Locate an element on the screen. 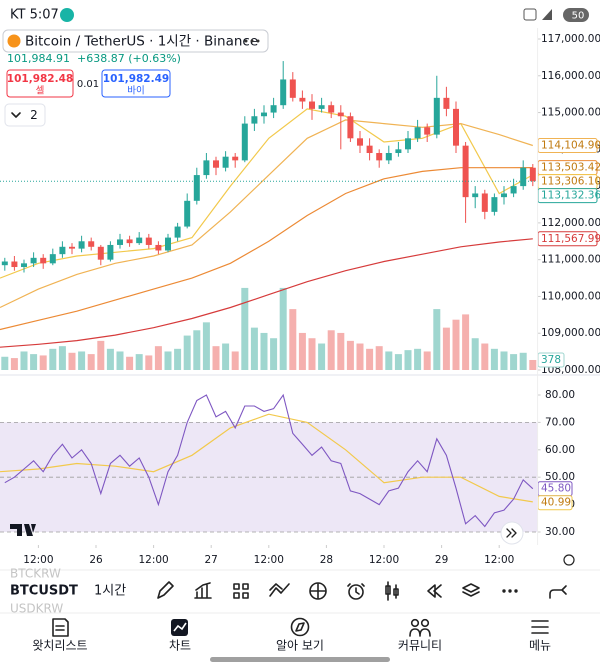 The image size is (600, 666). add-circle is located at coordinates (318, 591).